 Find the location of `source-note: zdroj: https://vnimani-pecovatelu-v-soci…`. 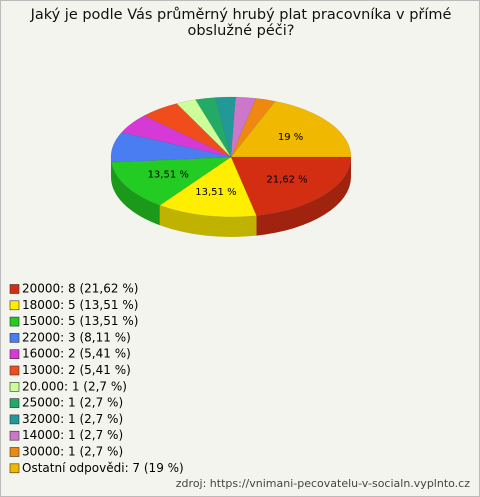

source-note: zdroj: https://vnimani-pecovatelu-v-soci… is located at coordinates (323, 483).